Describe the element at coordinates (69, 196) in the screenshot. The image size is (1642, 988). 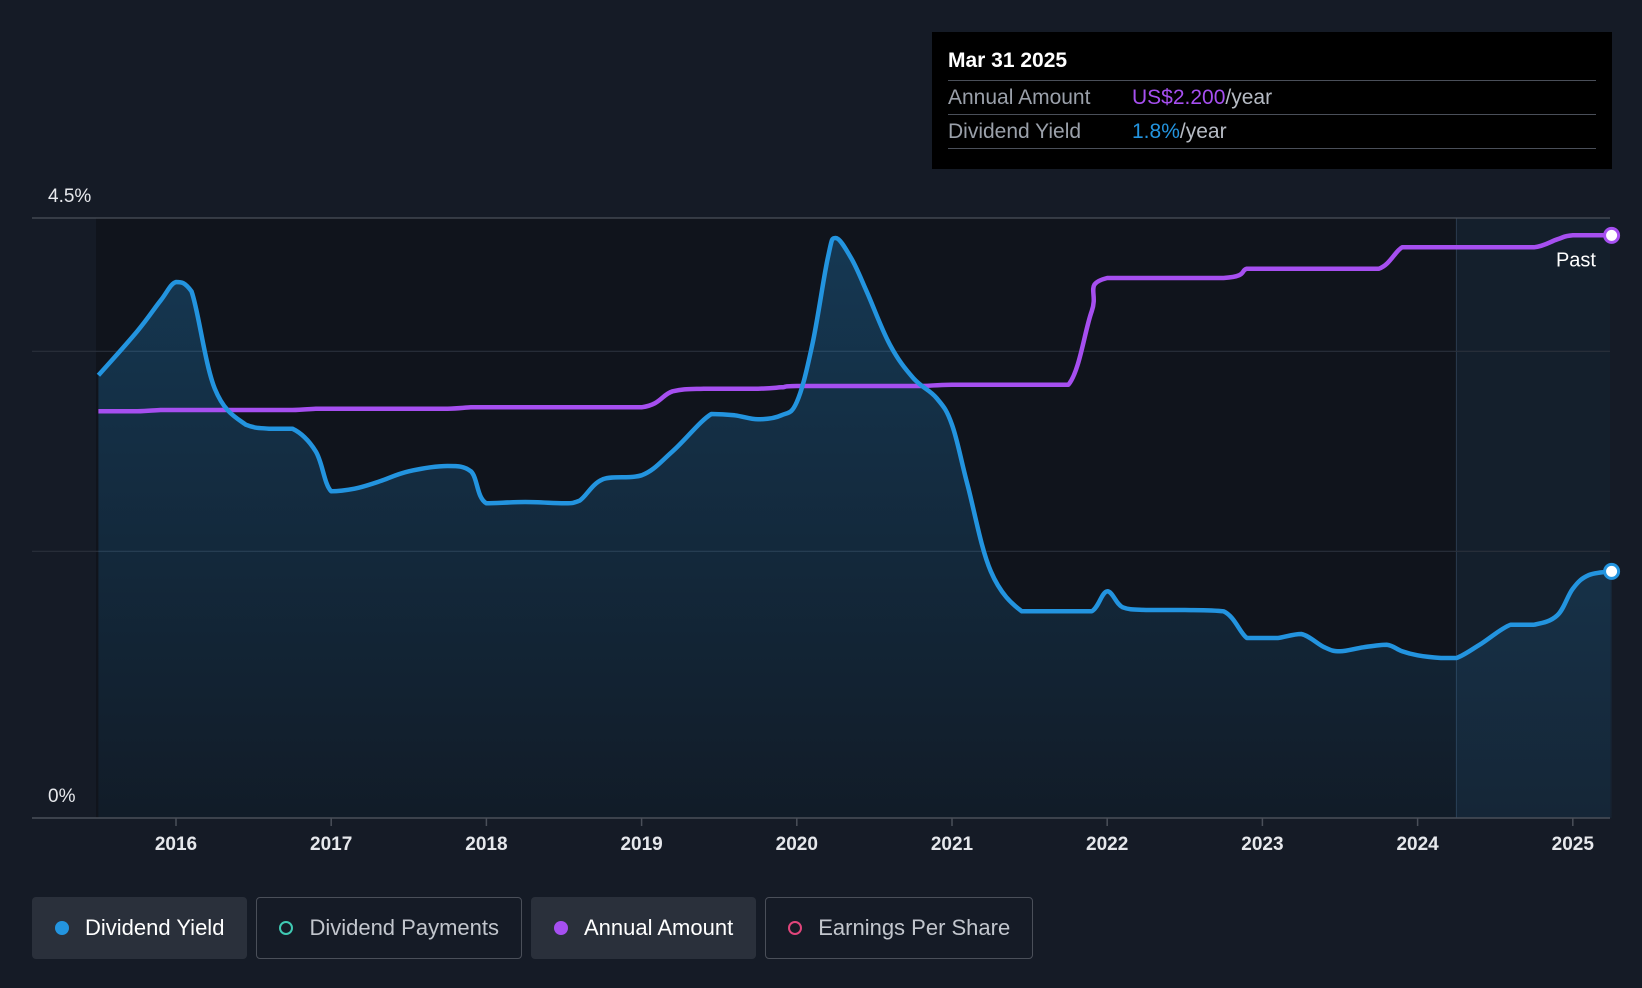
I see `y-tick-label: 4.5%` at that location.